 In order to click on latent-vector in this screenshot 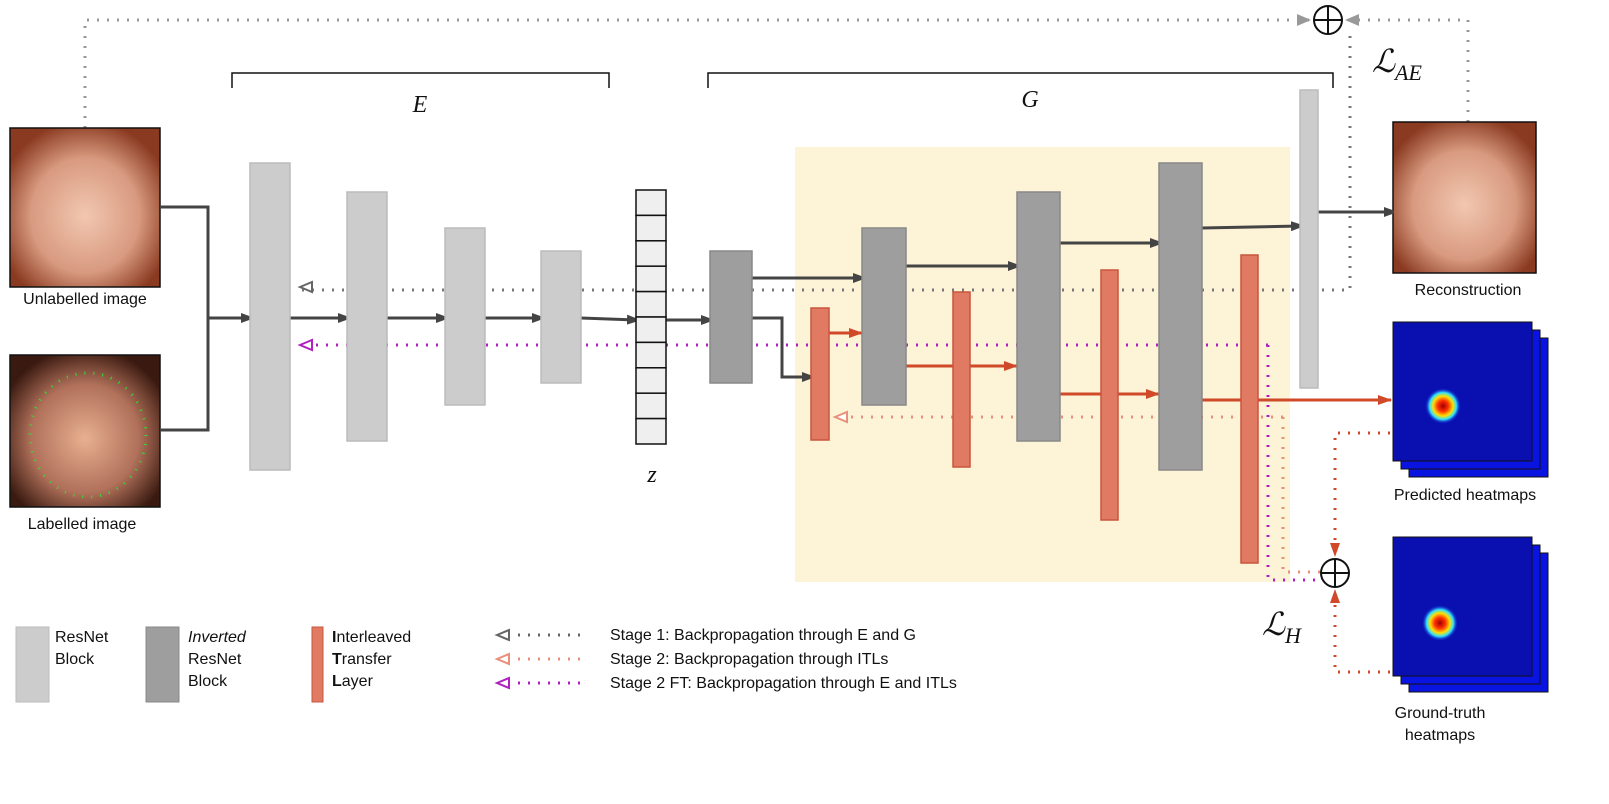, I will do `click(651, 317)`.